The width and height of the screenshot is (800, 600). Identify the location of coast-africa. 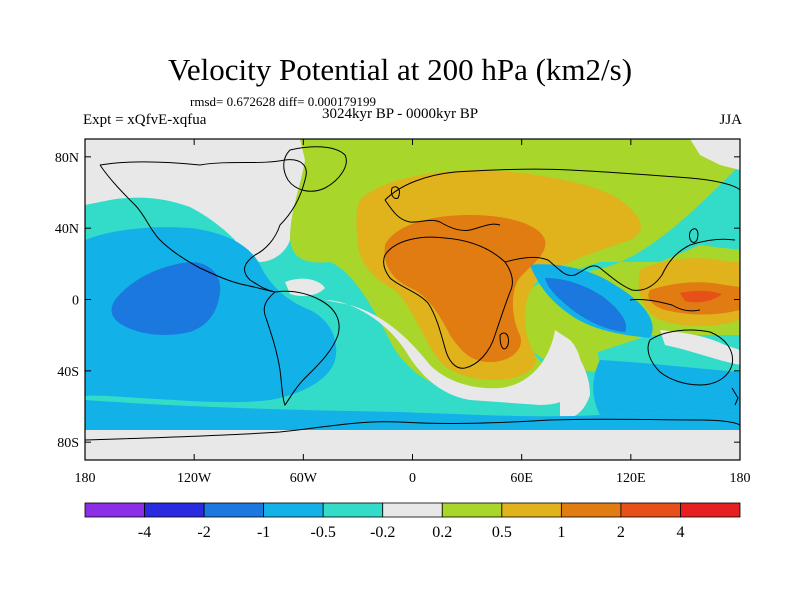
(448, 302).